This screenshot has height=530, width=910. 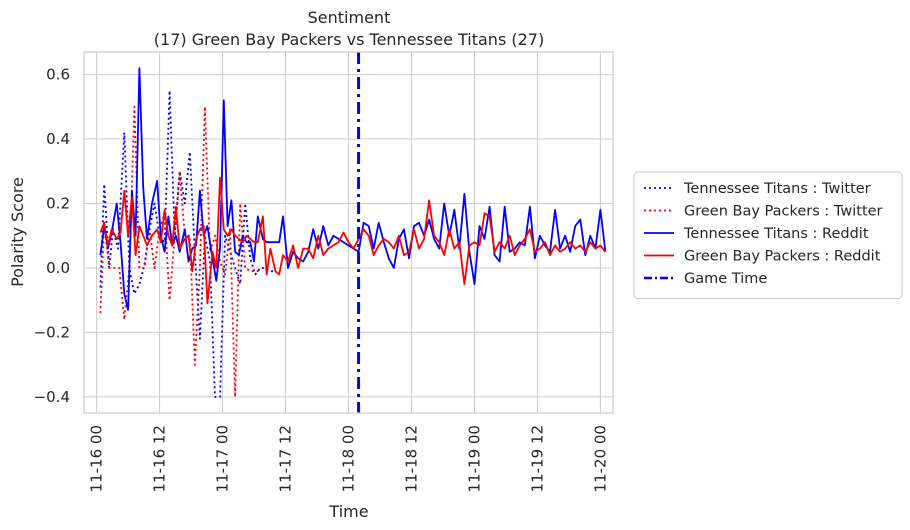 What do you see at coordinates (411, 458) in the screenshot?
I see `x-tick-label: 11-18 12` at bounding box center [411, 458].